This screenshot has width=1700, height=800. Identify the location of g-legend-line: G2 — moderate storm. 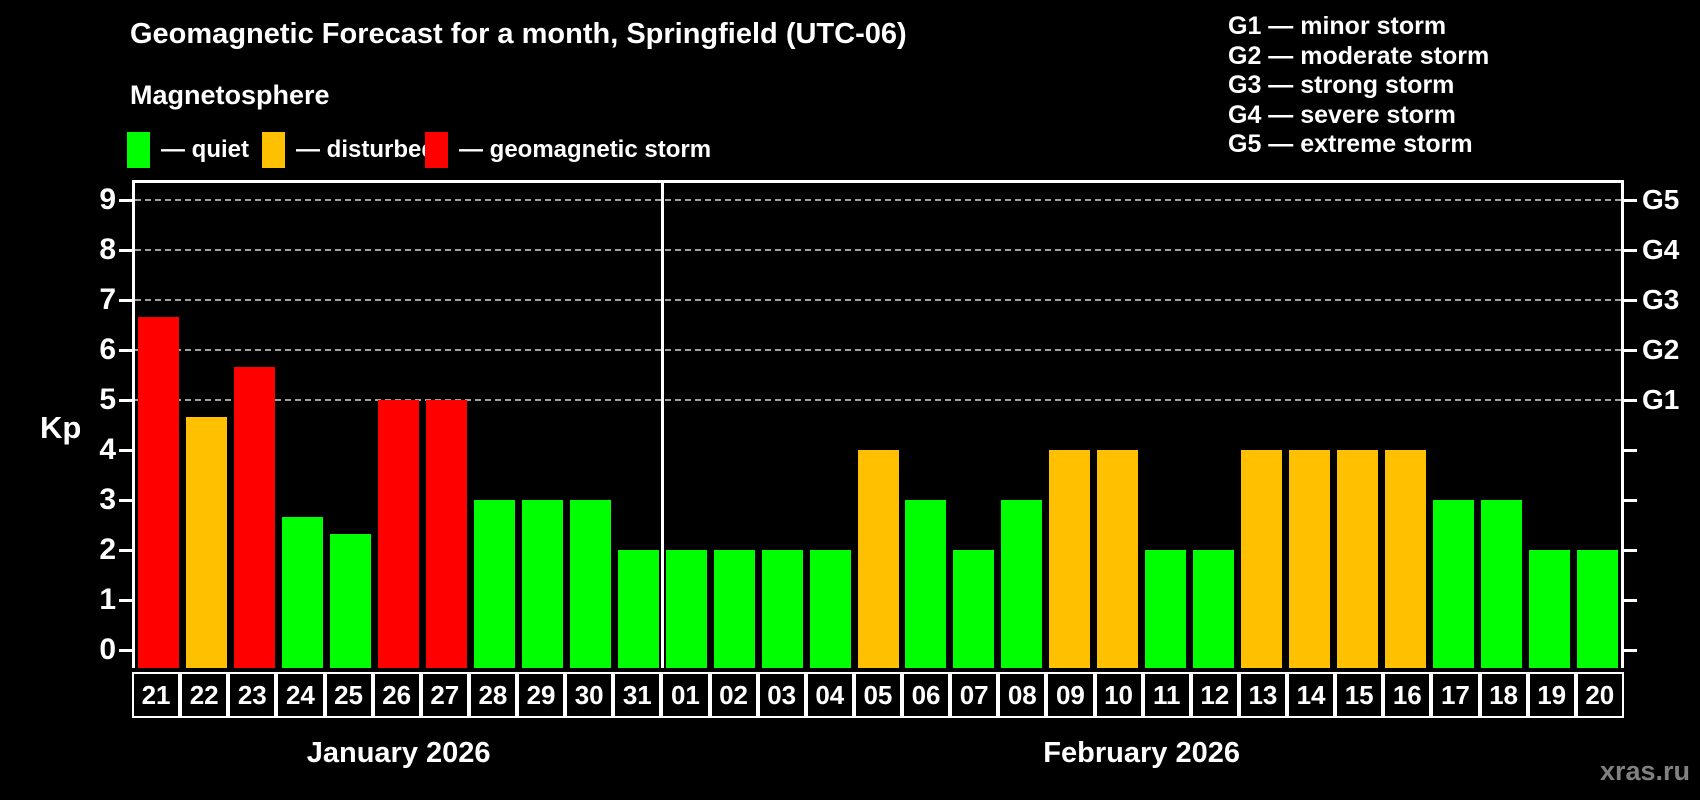
(1359, 55).